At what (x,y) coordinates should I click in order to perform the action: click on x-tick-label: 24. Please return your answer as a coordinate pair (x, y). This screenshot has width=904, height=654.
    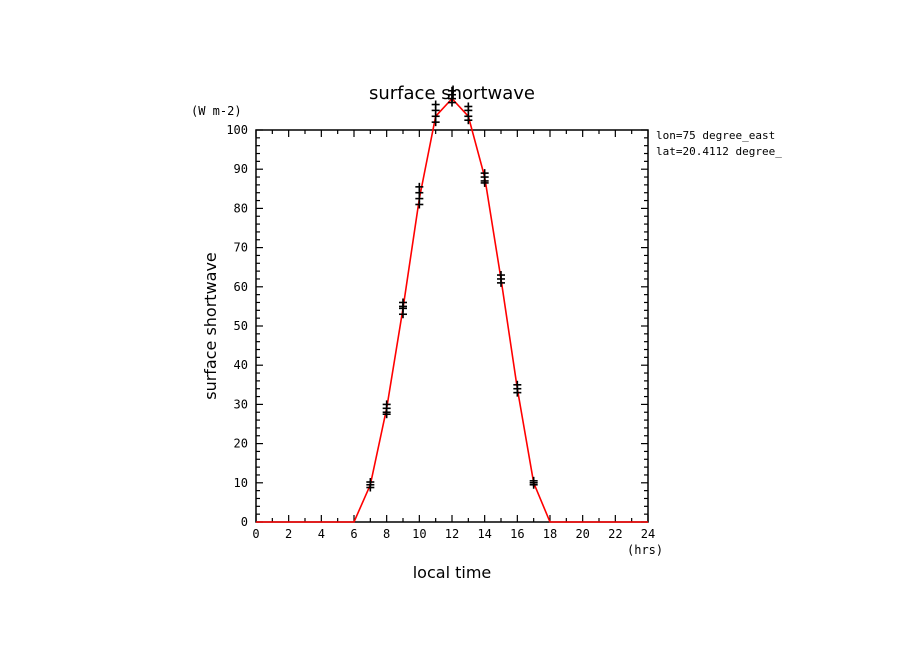
    Looking at the image, I should click on (648, 534).